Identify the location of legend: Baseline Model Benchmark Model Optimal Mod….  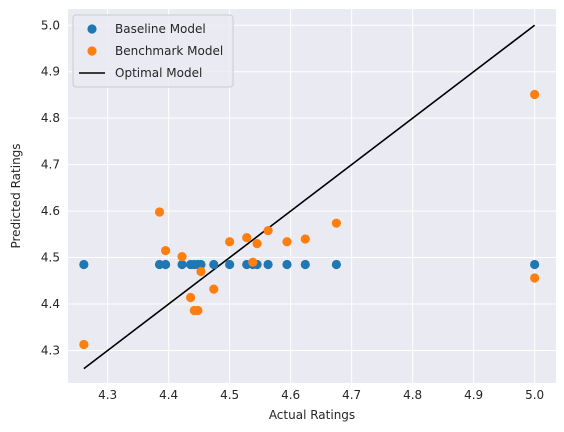
(153, 51).